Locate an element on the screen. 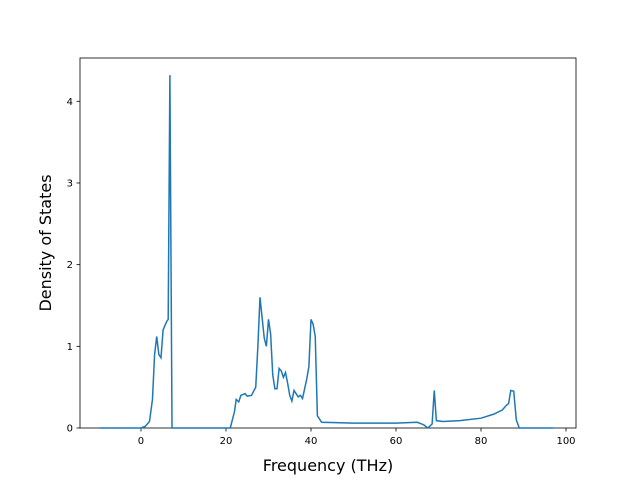 The height and width of the screenshot is (484, 640). x-tick-label: 80 is located at coordinates (481, 441).